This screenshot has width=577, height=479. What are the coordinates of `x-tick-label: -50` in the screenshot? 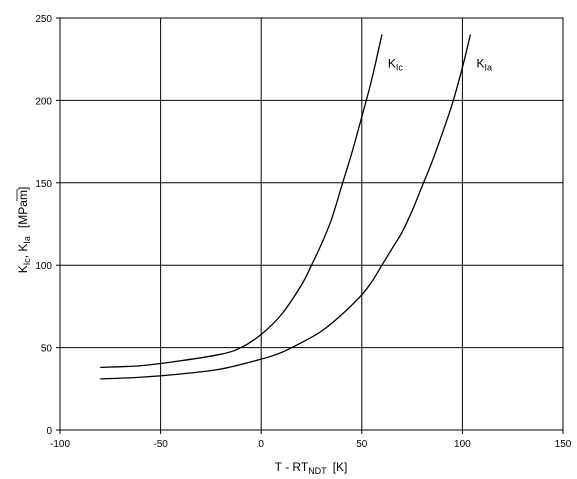 It's located at (160, 444).